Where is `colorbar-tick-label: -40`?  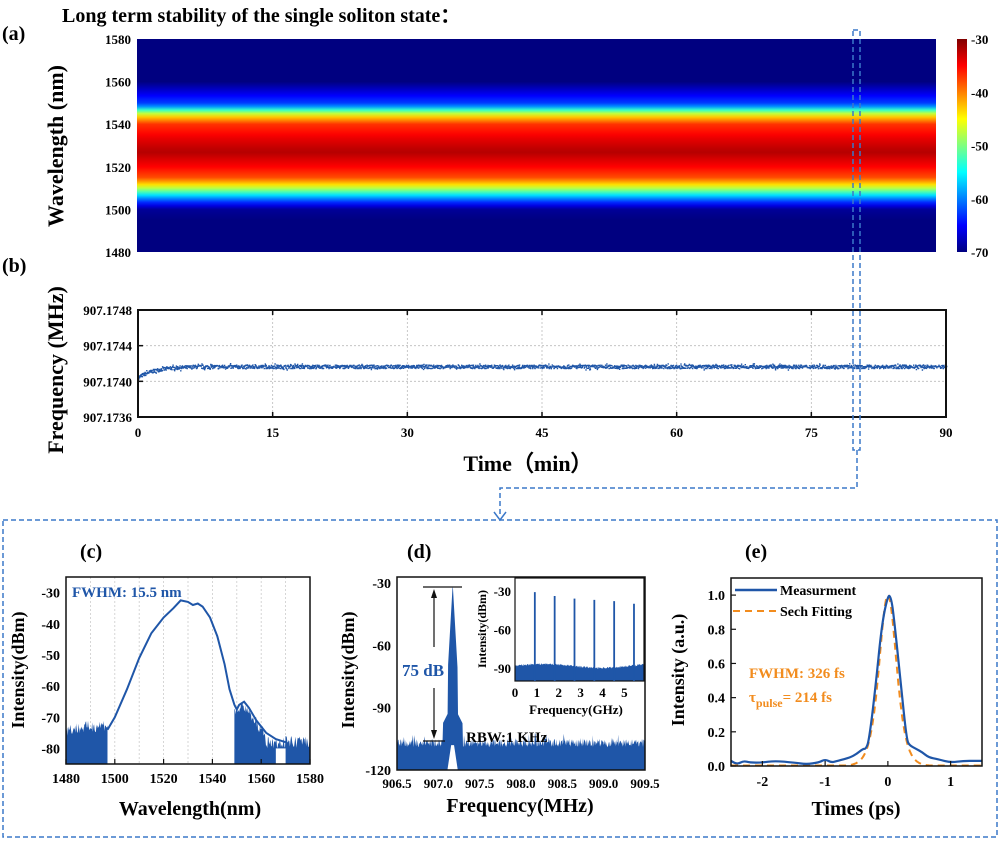 colorbar-tick-label: -40 is located at coordinates (979, 92).